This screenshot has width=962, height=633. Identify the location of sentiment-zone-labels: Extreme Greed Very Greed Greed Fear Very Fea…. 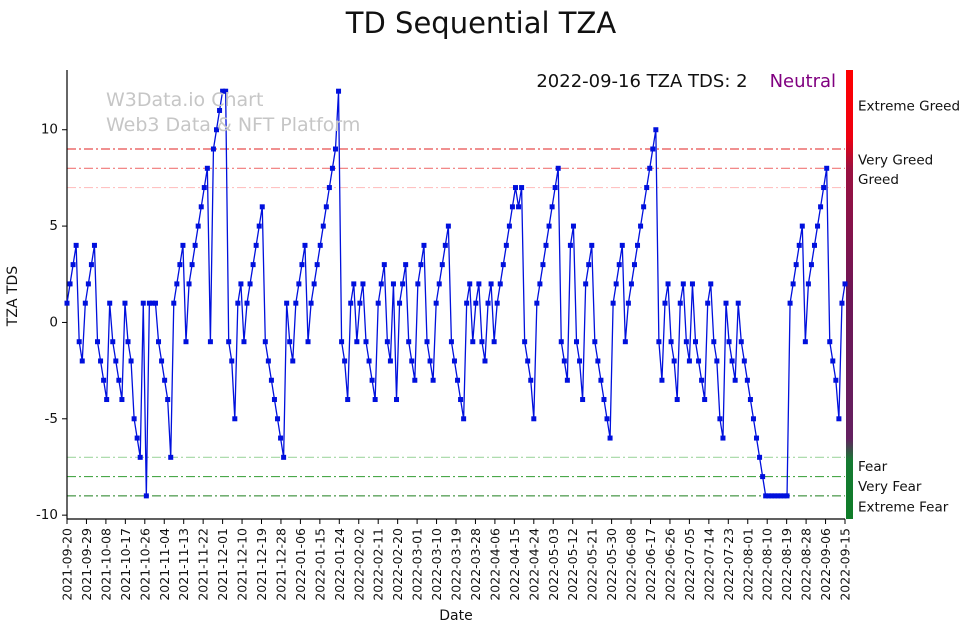
(909, 307).